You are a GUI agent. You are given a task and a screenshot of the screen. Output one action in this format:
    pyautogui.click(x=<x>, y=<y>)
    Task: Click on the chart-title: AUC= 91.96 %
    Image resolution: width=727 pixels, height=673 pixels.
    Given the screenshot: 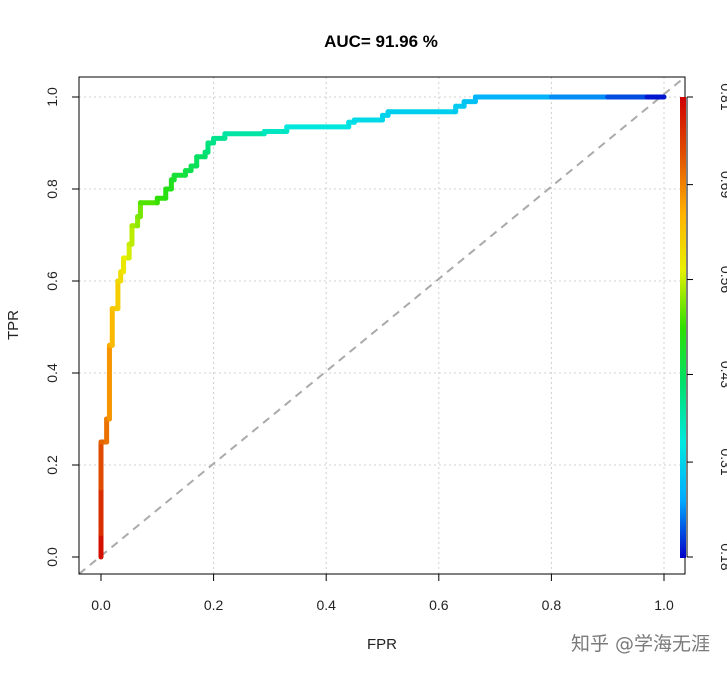 What is the action you would take?
    pyautogui.click(x=381, y=41)
    